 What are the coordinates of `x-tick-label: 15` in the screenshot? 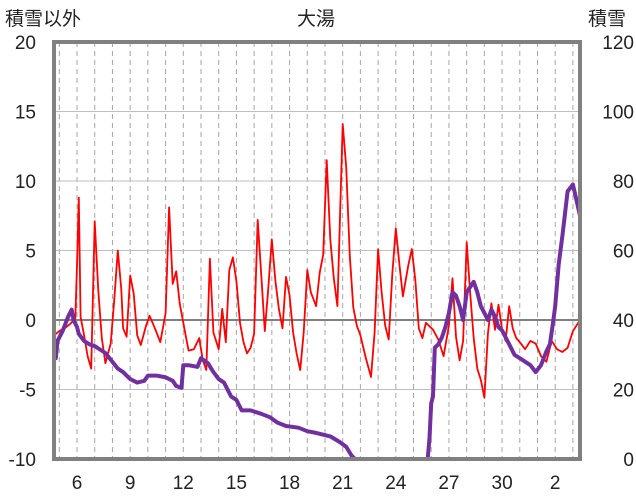 It's located at (236, 483).